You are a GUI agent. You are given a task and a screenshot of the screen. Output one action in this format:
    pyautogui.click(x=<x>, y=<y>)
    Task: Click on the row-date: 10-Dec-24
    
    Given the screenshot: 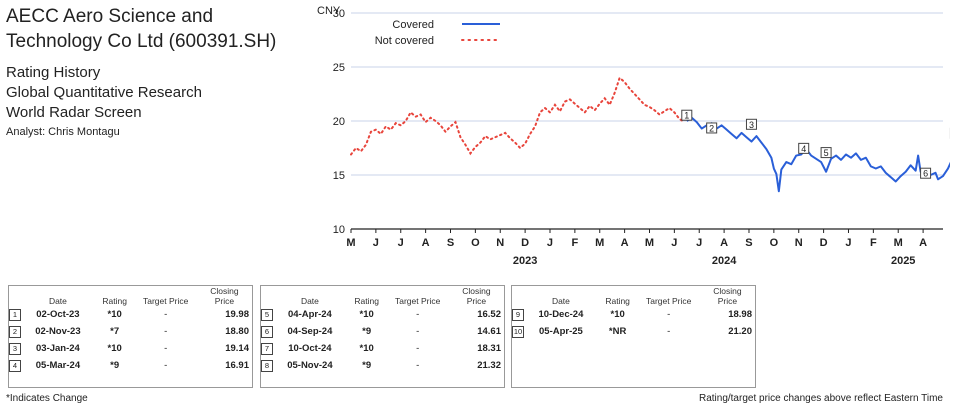 What is the action you would take?
    pyautogui.click(x=561, y=314)
    